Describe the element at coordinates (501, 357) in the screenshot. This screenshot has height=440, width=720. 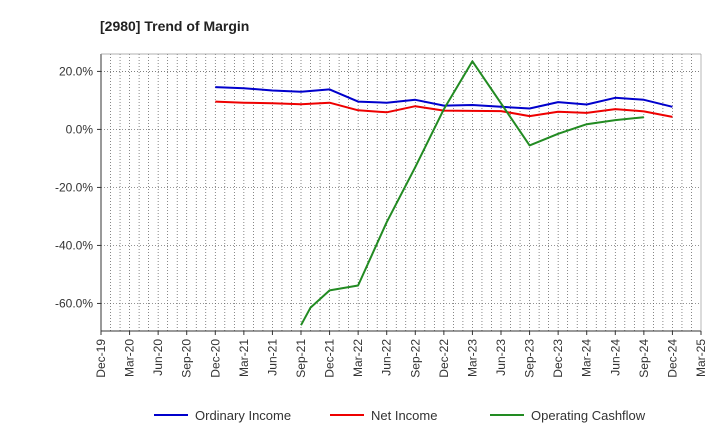
I see `x-tick-label: Jun-23` at that location.